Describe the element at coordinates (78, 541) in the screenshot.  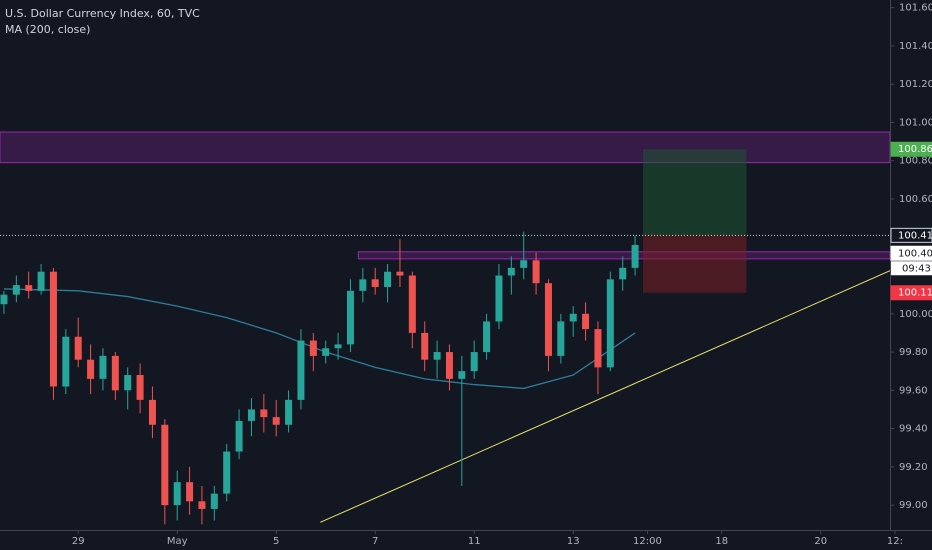
I see `x-tick-label: 29` at that location.